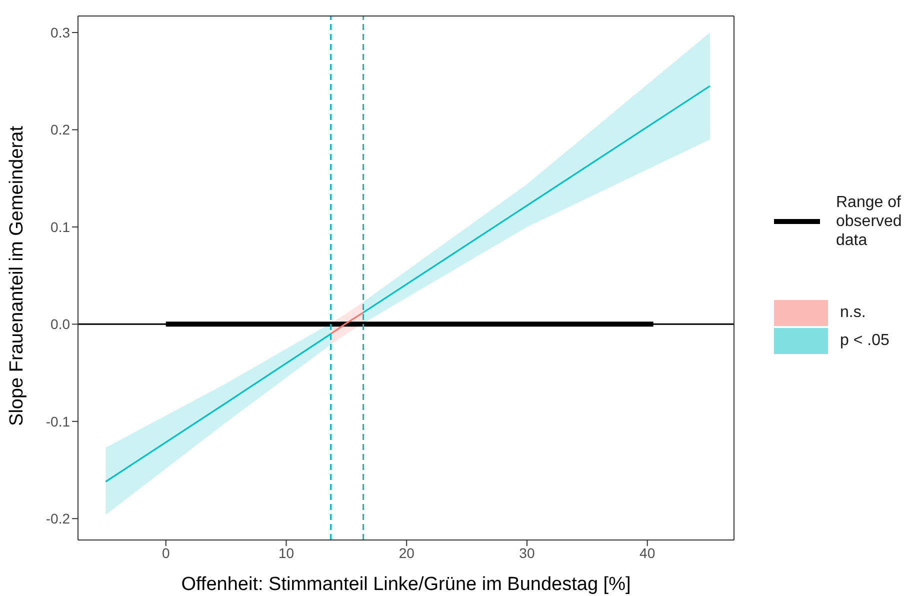  I want to click on y-tick-label: 0.3, so click(60, 32).